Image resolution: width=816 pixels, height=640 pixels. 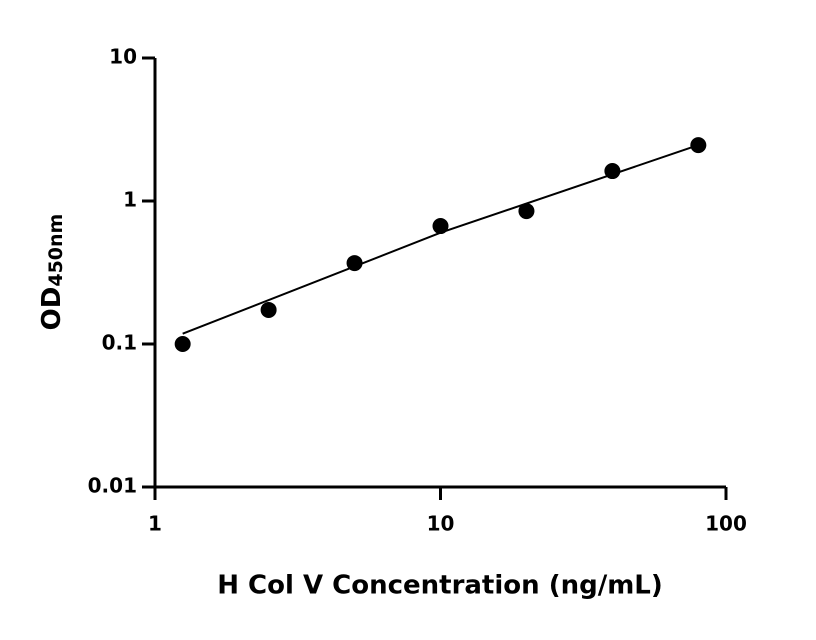 I want to click on y-tick-label: 0.1, so click(x=119, y=343).